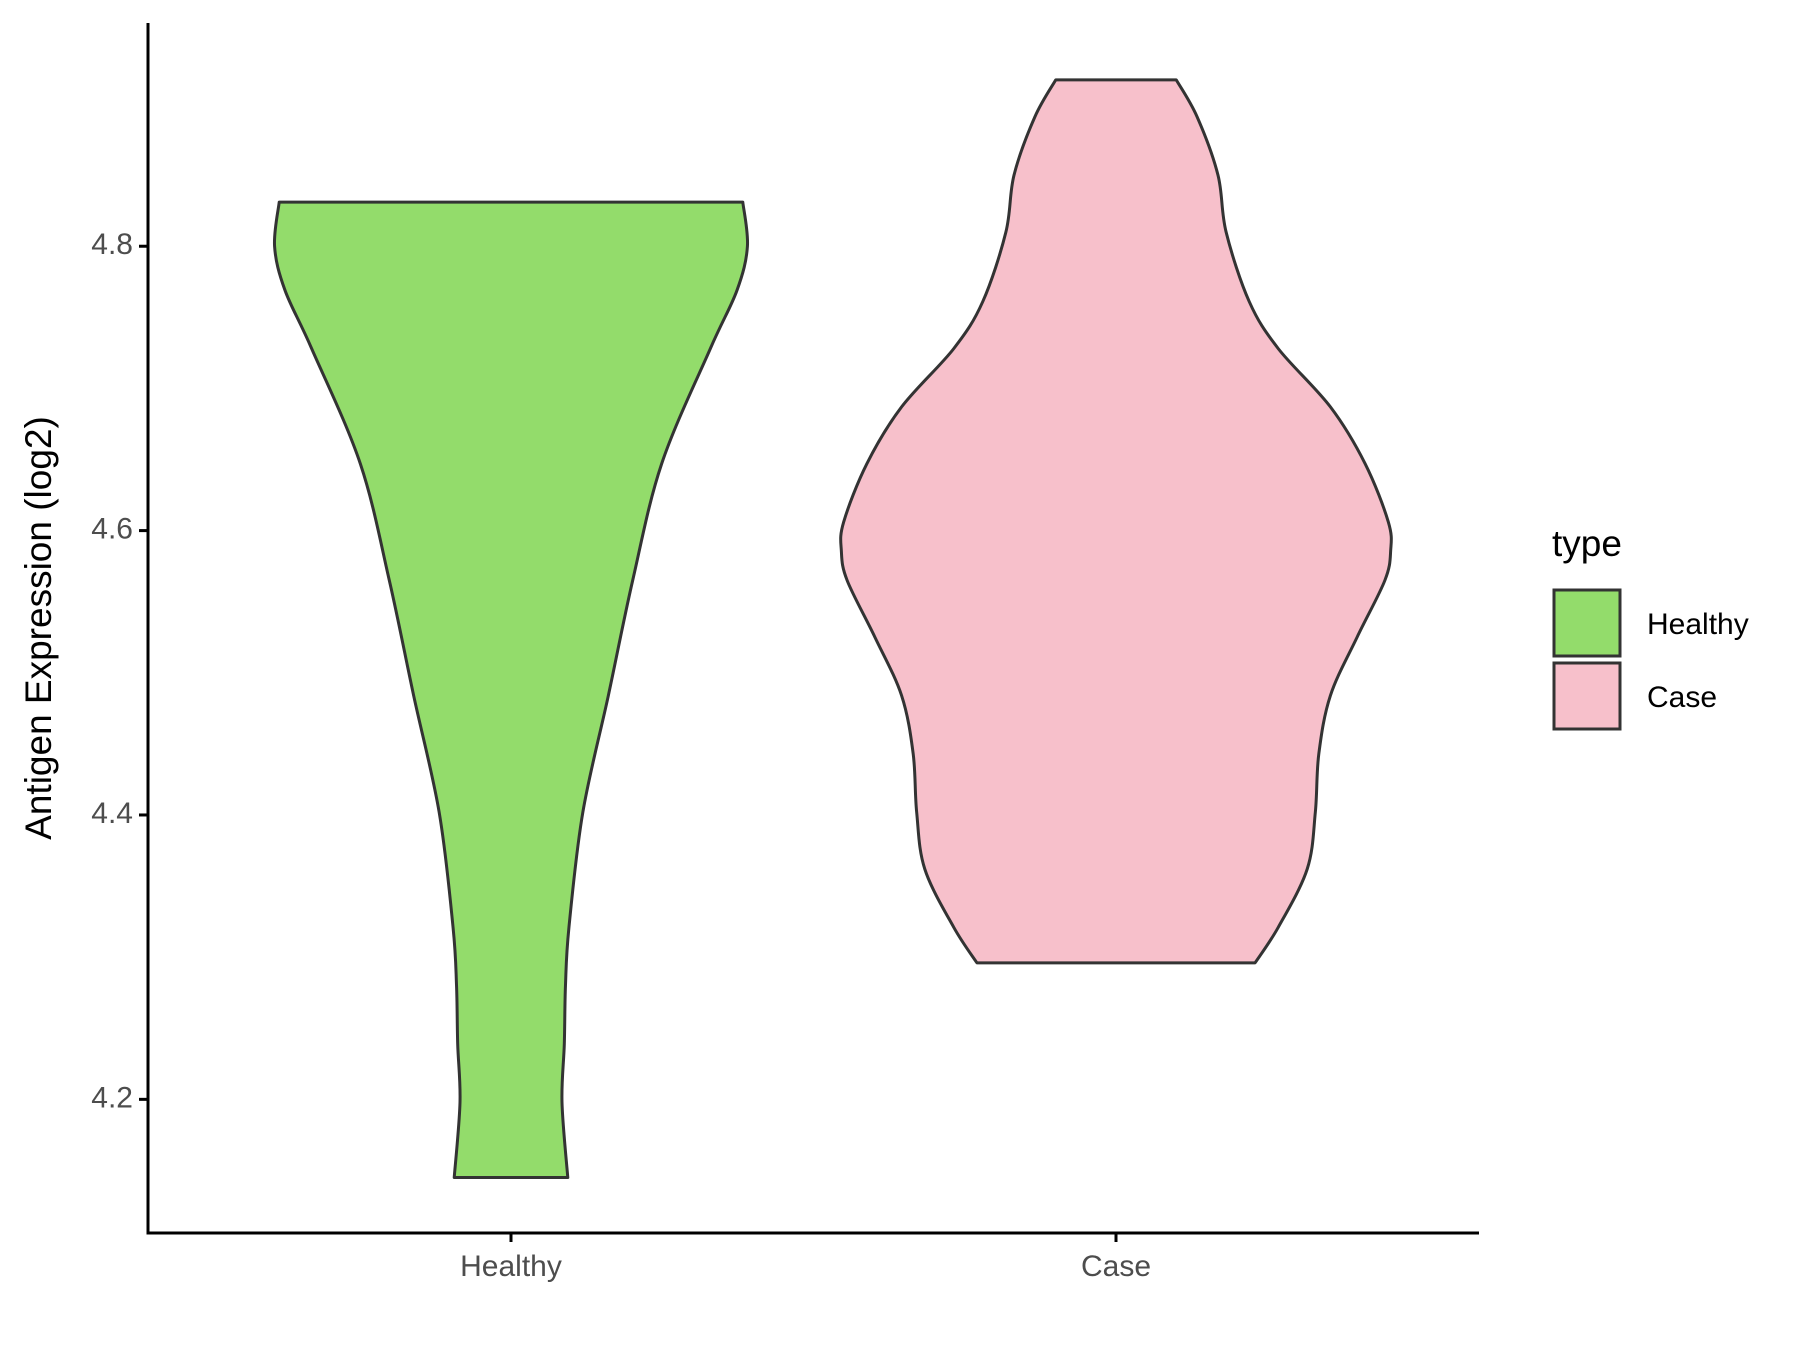 Image resolution: width=1800 pixels, height=1350 pixels. I want to click on y-axis-title: Antigen Expression (log2), so click(38, 628).